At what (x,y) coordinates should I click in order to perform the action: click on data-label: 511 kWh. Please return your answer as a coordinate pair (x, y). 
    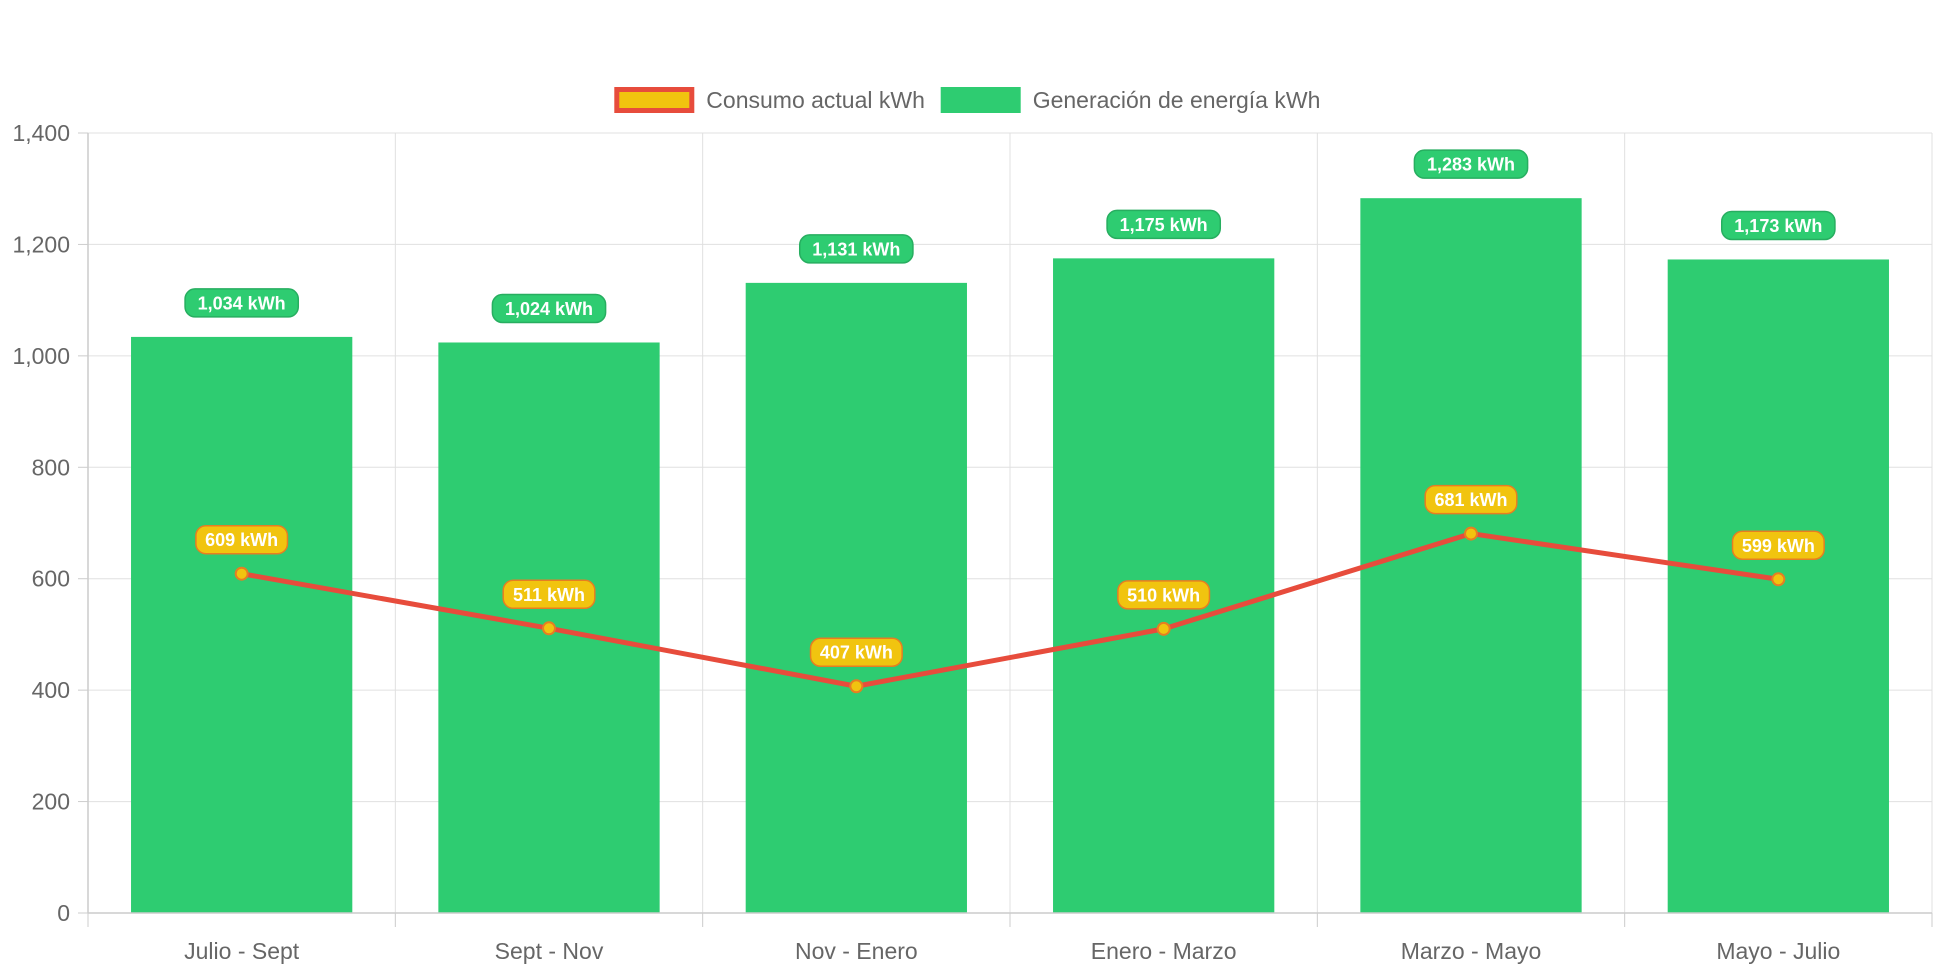
    Looking at the image, I should click on (549, 595).